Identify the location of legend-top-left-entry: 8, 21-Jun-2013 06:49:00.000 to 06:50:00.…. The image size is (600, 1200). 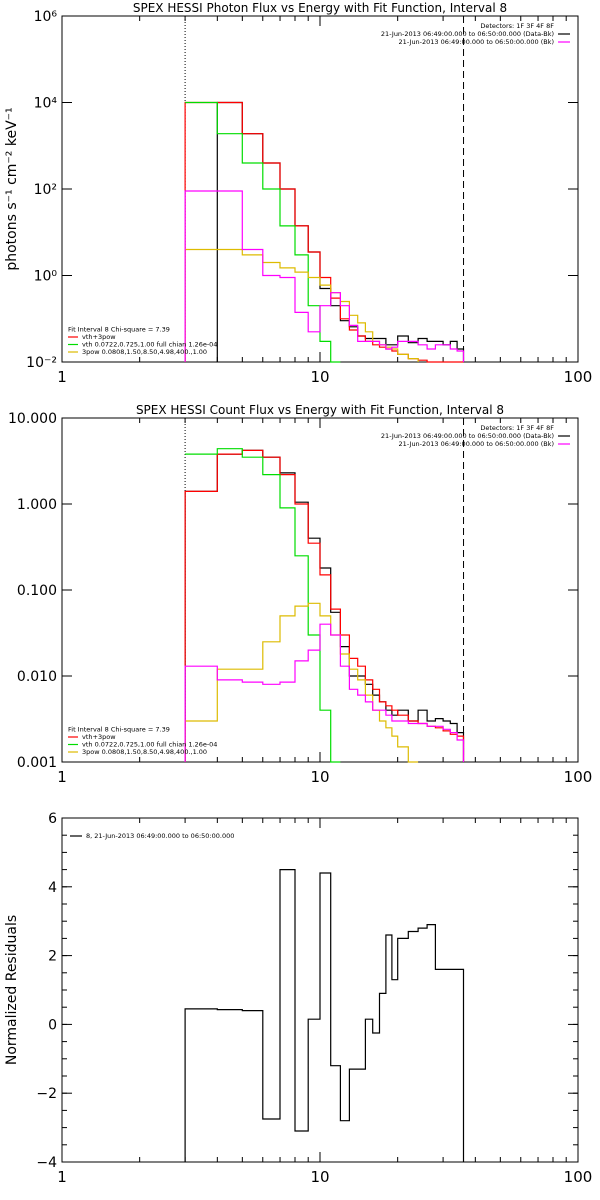
(160, 836).